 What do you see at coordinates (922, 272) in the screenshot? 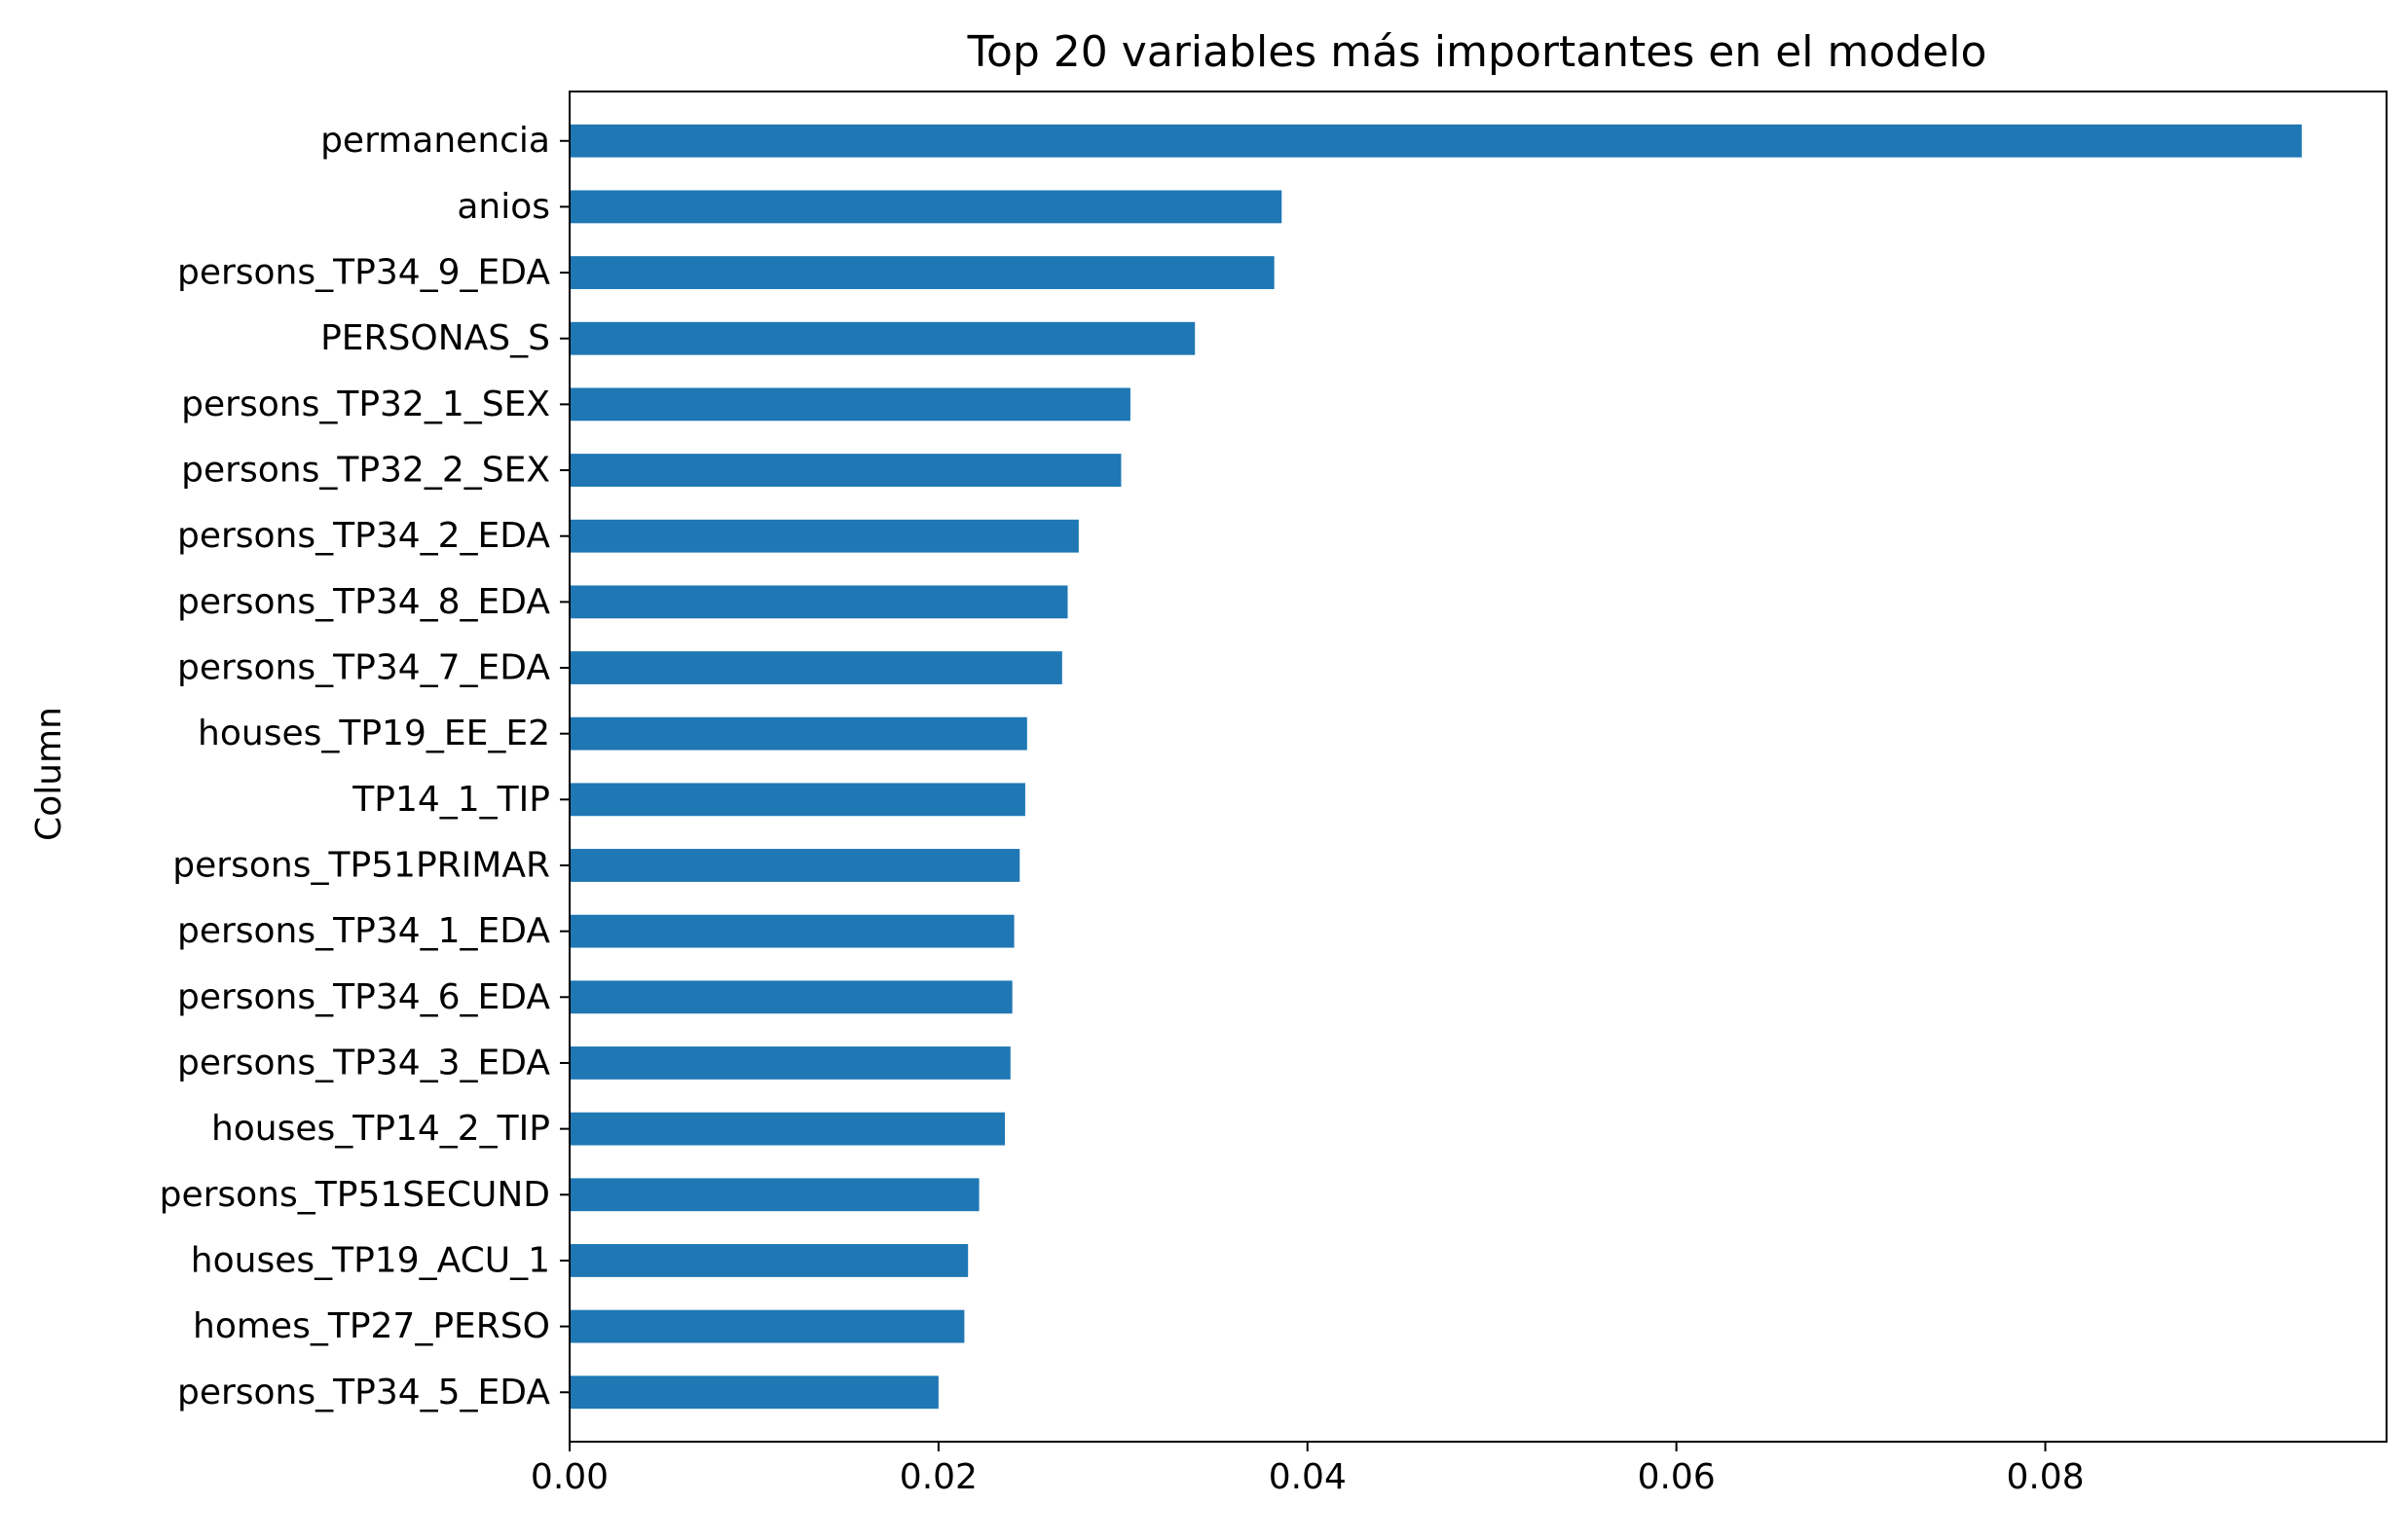
I see `bar-persons_TP34_9_EDA` at bounding box center [922, 272].